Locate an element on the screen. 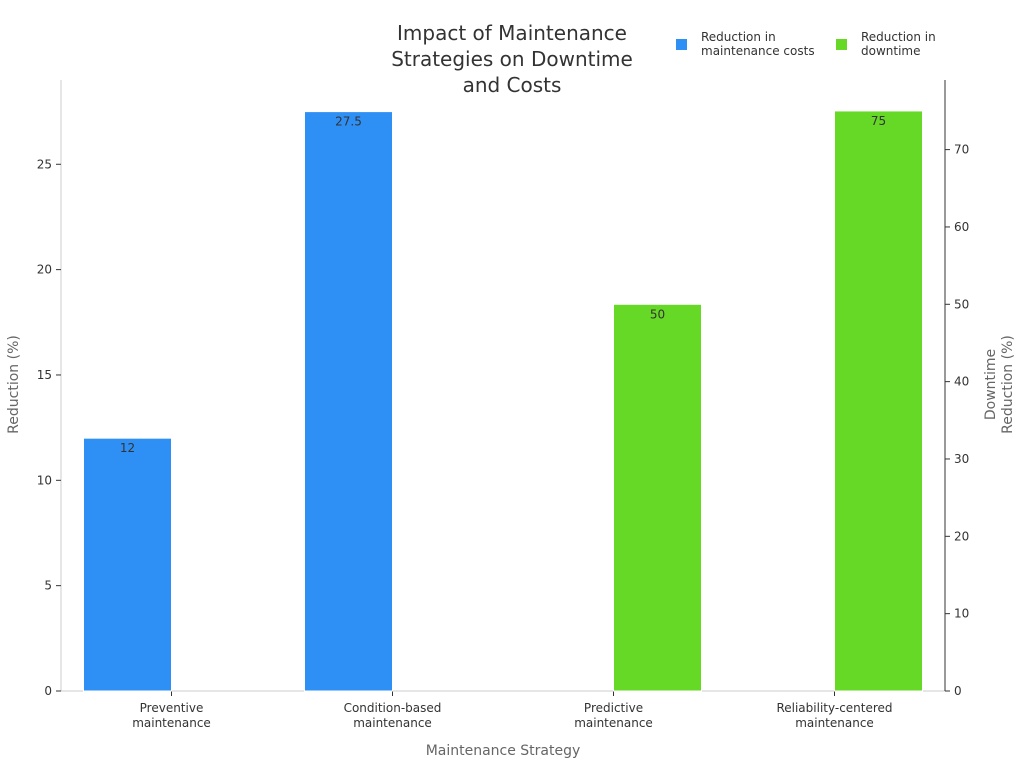 The image size is (1024, 768). x-axis-tick-label: Reliability-centered is located at coordinates (834, 708).